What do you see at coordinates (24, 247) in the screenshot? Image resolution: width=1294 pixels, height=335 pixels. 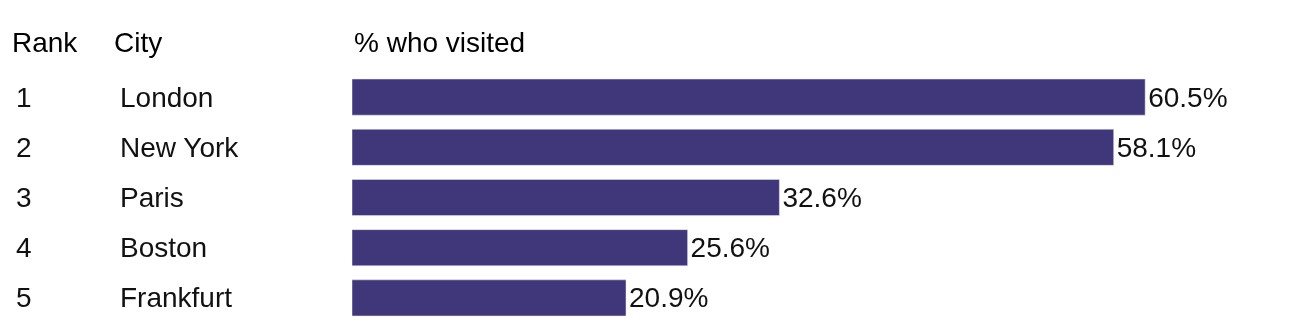 I see `text: 4` at bounding box center [24, 247].